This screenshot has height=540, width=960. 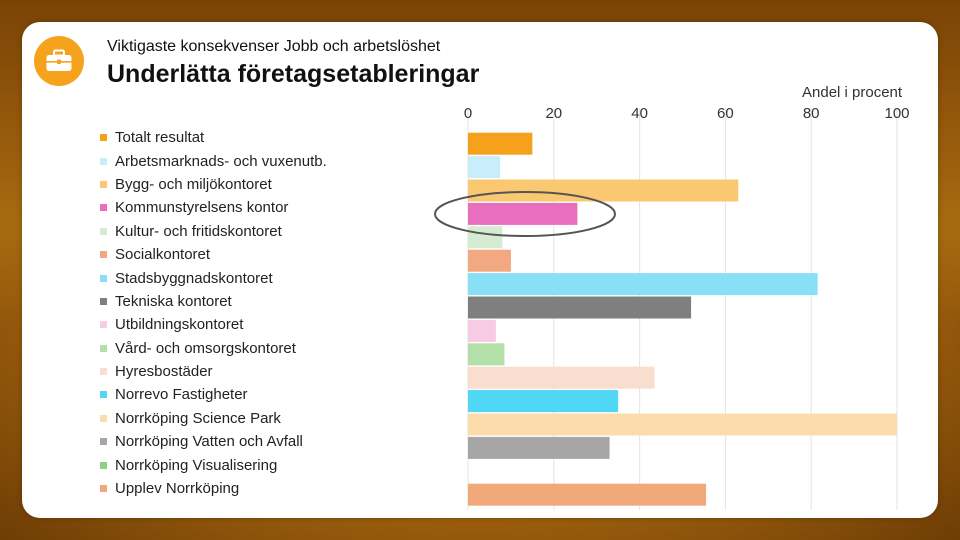 What do you see at coordinates (198, 231) in the screenshot?
I see `legend-label: Kultur- och fritidskontoret` at bounding box center [198, 231].